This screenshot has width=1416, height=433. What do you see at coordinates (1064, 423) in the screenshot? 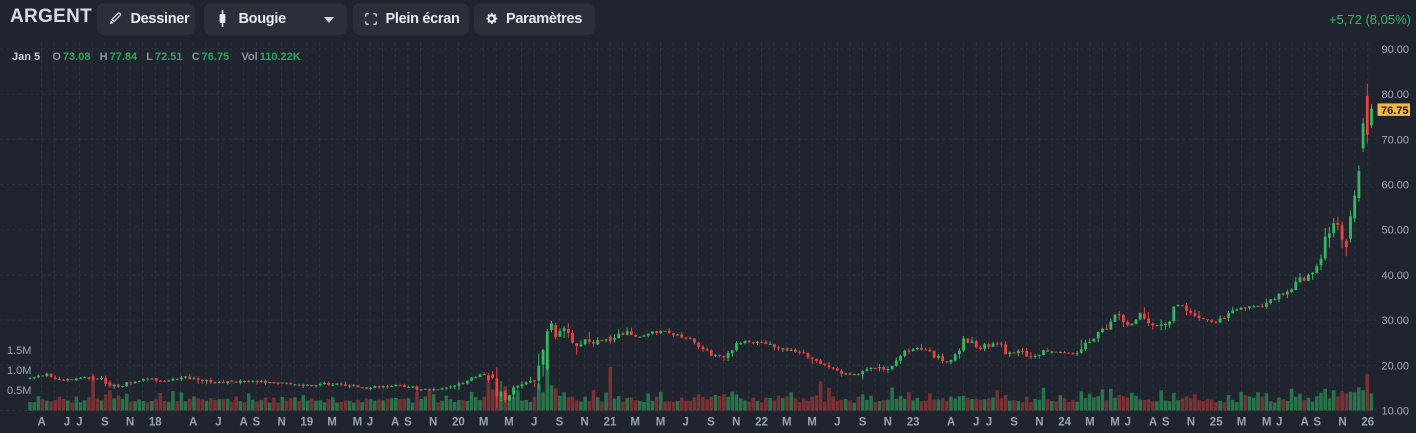
I see `svg-text: 24` at bounding box center [1064, 423].